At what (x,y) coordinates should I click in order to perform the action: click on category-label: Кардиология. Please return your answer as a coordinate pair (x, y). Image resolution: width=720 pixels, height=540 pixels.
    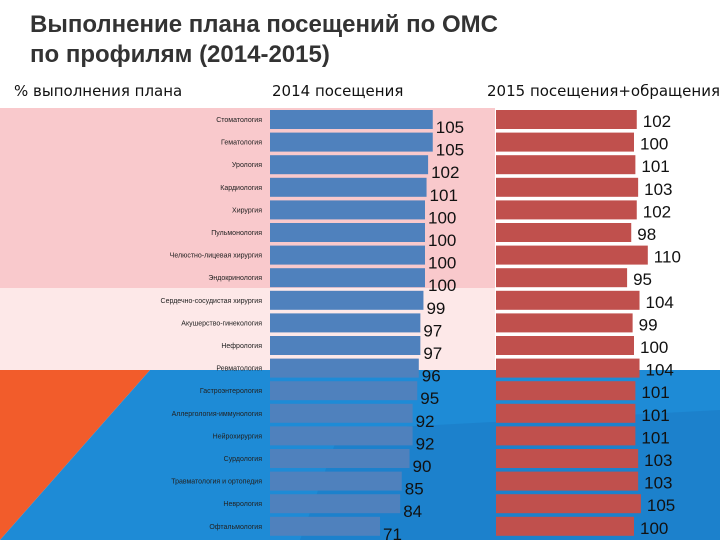
    Looking at the image, I should click on (241, 188).